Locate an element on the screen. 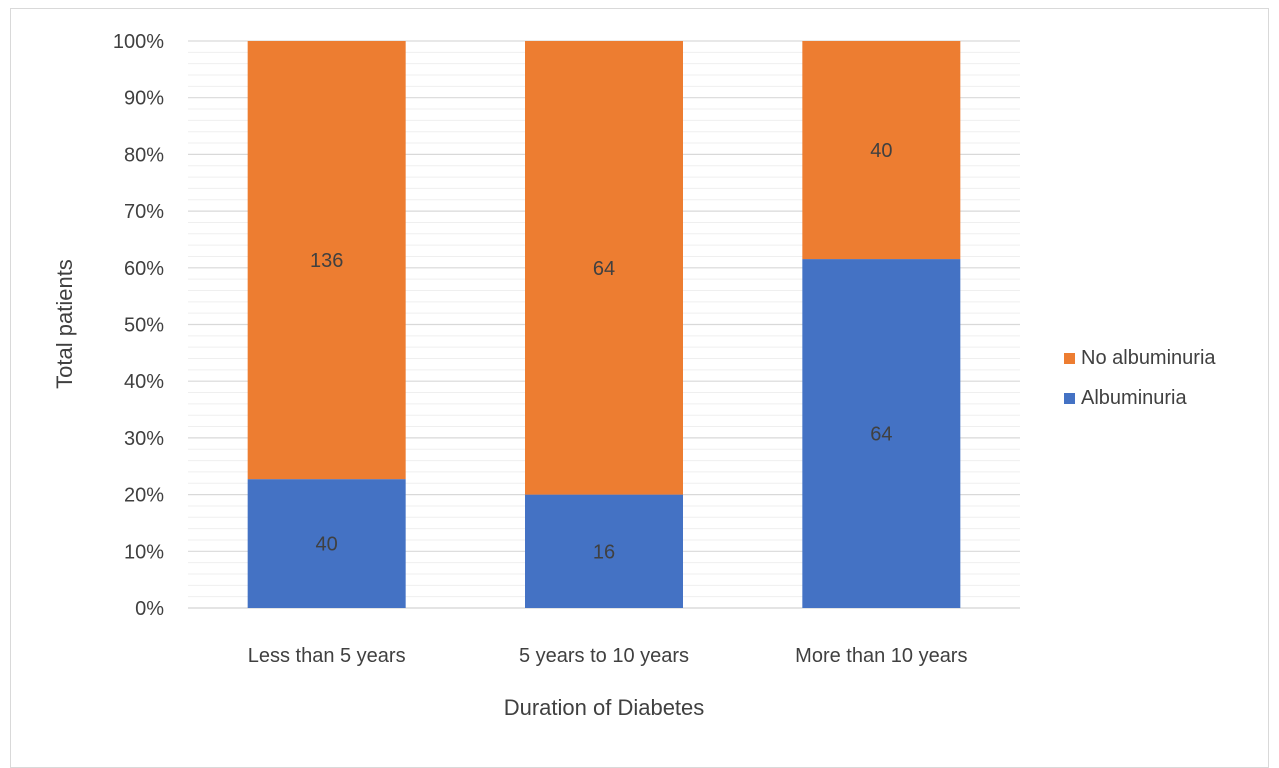 The width and height of the screenshot is (1279, 768). y-axis-ticks: 0% 10% 20% 30% 40% 50% 60% 70% 80% 90% 100% is located at coordinates (138, 325).